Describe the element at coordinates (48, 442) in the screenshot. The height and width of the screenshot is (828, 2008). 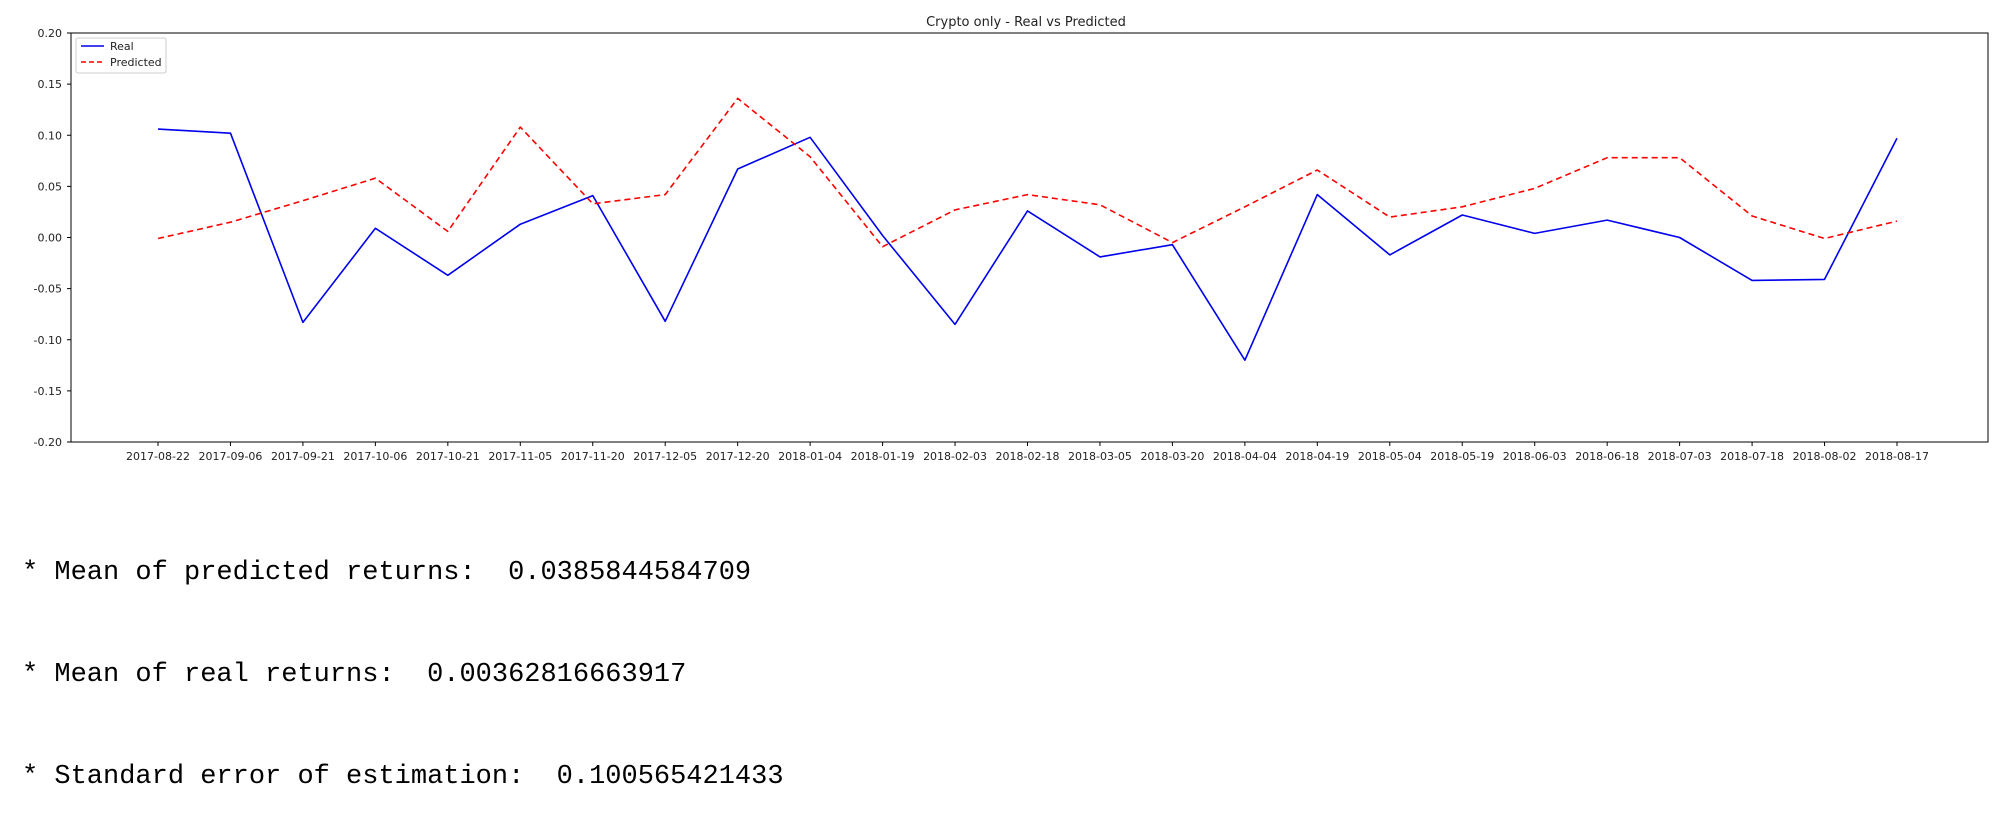
I see `y-tick-label: -0.20` at that location.